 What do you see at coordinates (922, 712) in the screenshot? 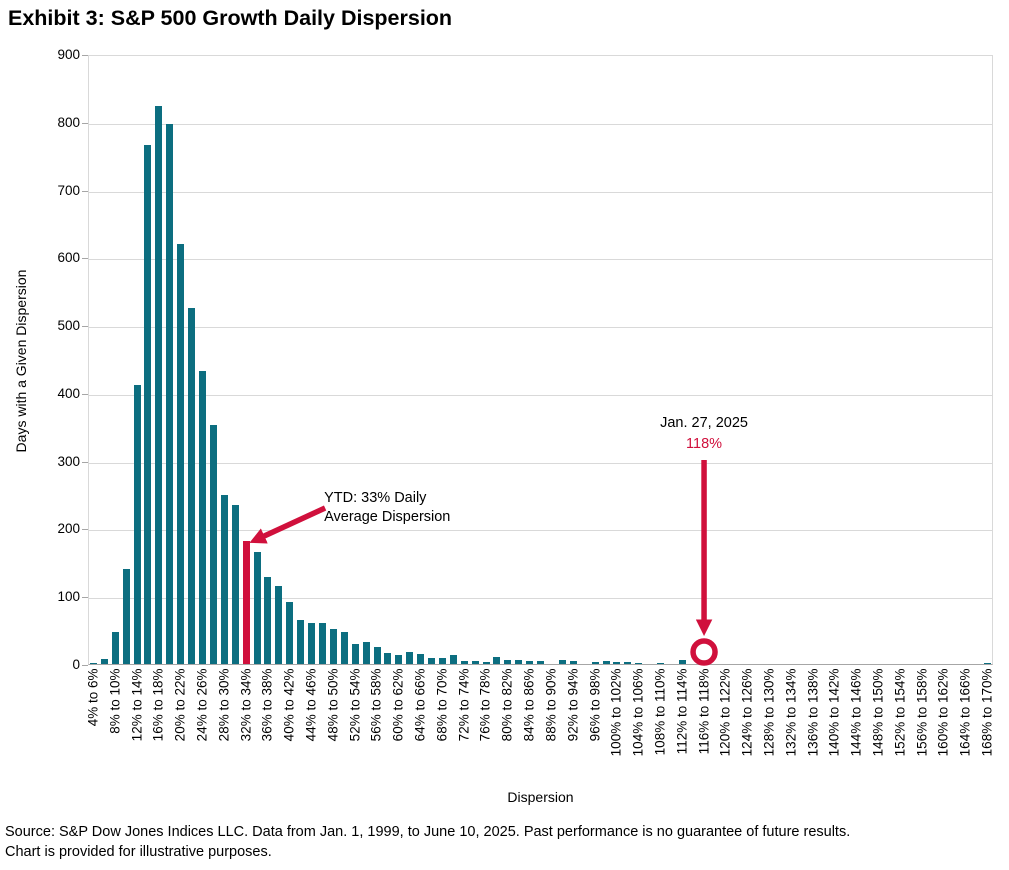
I see `x-tick-label-156% to 158%: 156% to 158%` at bounding box center [922, 712].